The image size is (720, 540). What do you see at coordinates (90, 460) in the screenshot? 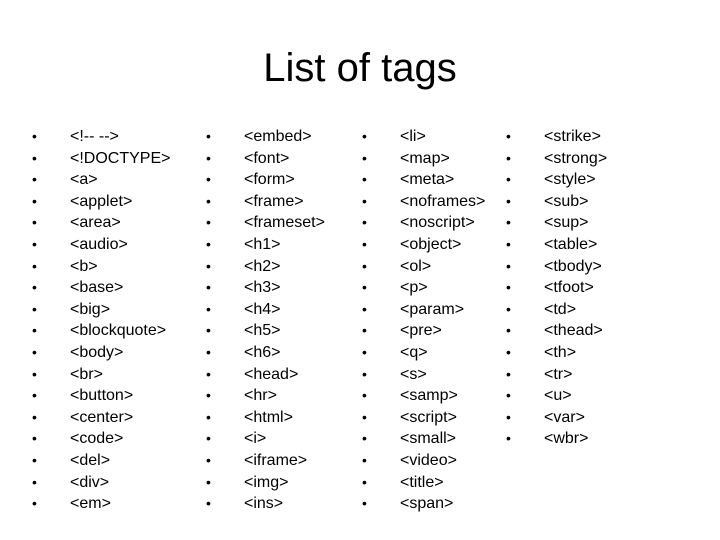
I see `tag-name: <del>` at bounding box center [90, 460].